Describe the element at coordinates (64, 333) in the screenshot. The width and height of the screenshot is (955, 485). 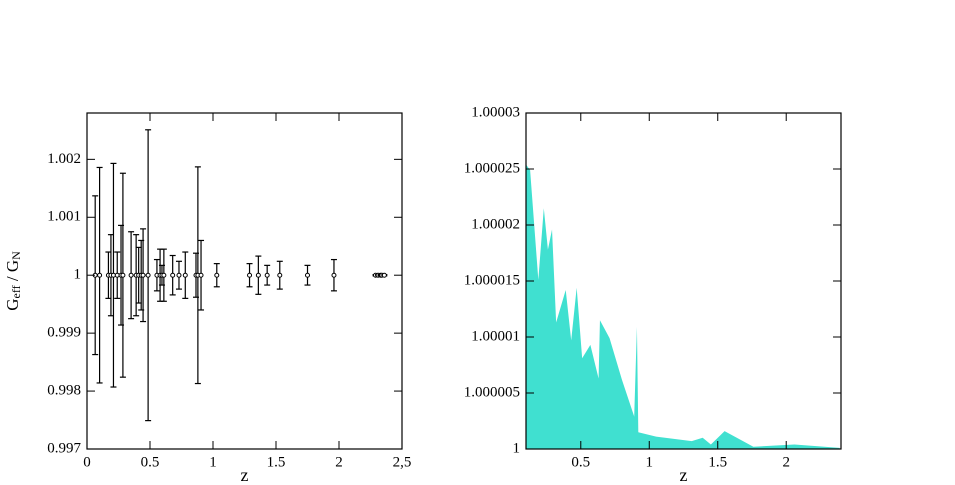
I see `y-tick-label: 0.999` at that location.